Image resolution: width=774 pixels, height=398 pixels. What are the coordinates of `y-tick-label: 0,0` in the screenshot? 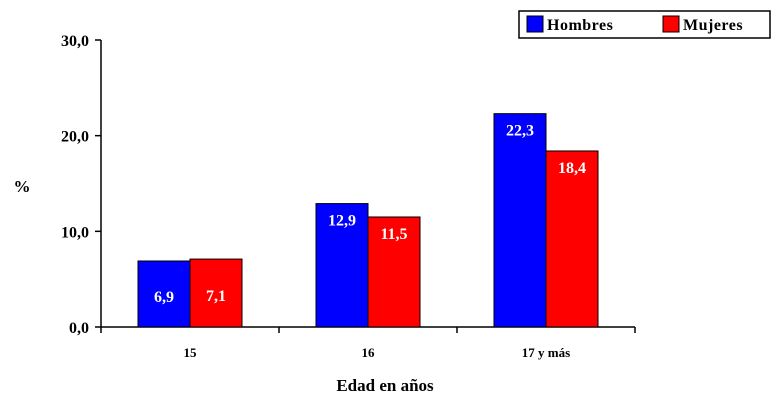 It's located at (79, 328).